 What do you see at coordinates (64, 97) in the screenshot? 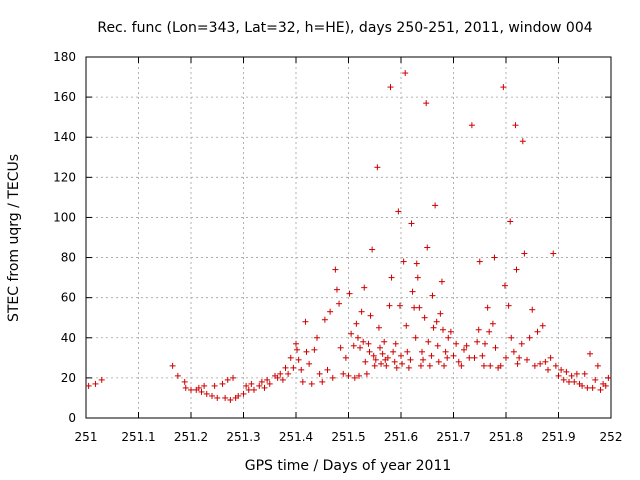
I see `y-tick-label: 160` at bounding box center [64, 97].